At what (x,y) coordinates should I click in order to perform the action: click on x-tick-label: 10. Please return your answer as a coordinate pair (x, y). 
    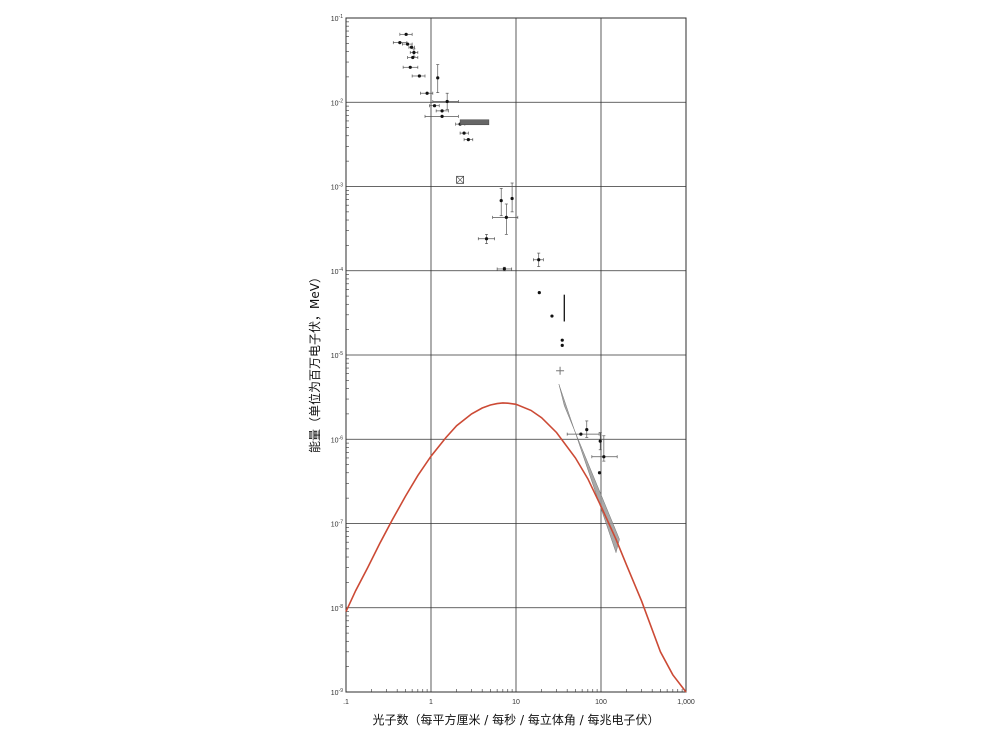
    Looking at the image, I should click on (516, 702).